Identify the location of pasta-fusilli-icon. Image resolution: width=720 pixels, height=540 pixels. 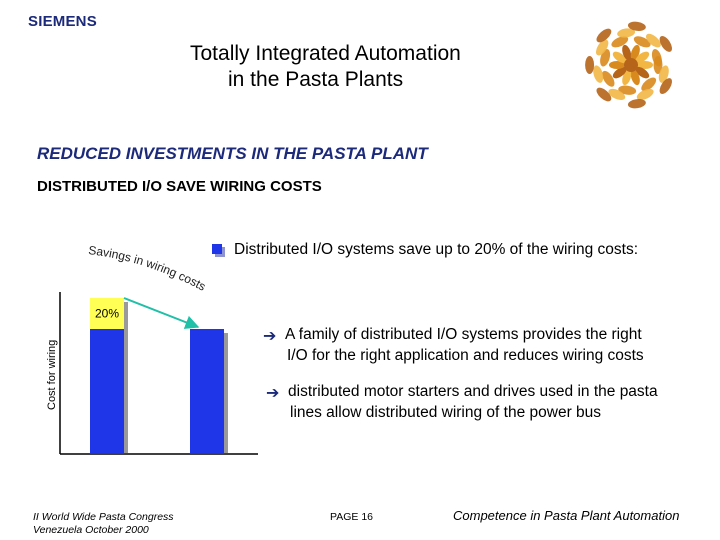
(628, 65).